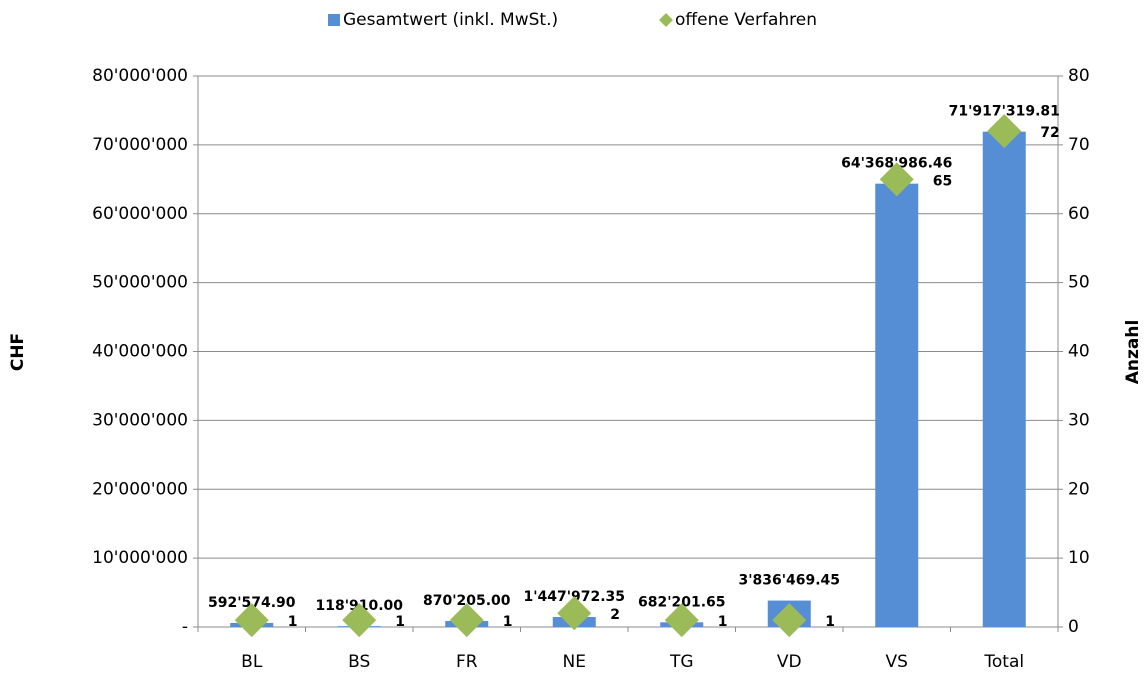  Describe the element at coordinates (1079, 76) in the screenshot. I see `y2-tick-label: 80` at that location.